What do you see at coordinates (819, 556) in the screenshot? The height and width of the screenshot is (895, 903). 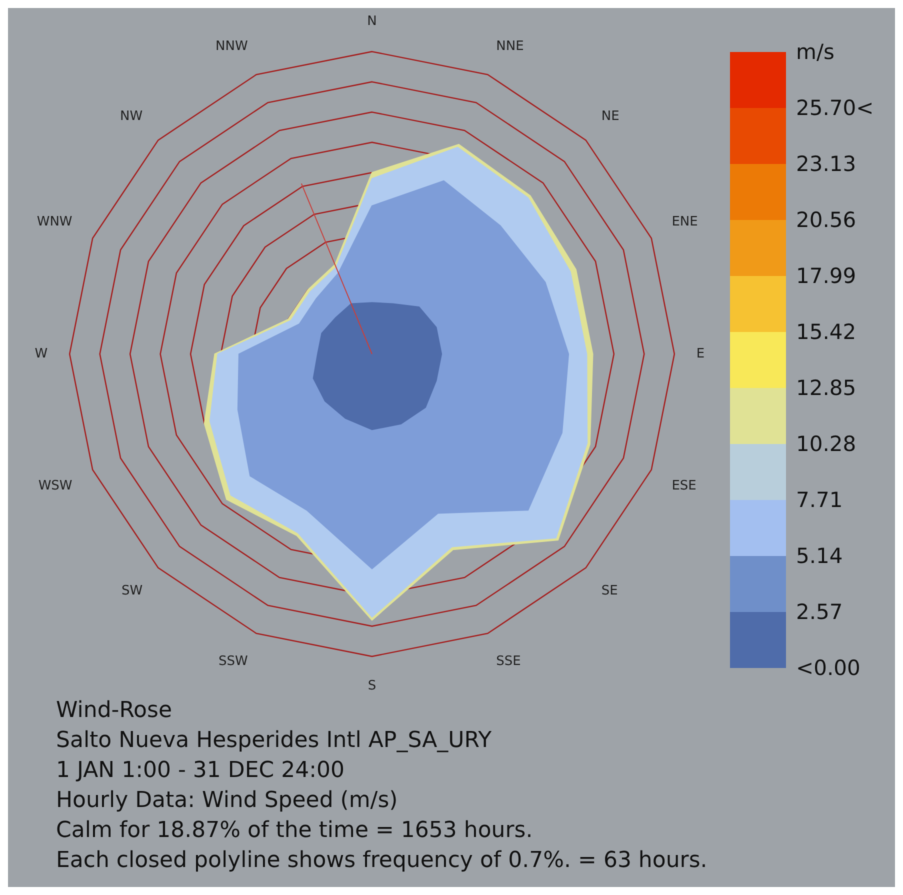 I see `text: 5.14` at bounding box center [819, 556].